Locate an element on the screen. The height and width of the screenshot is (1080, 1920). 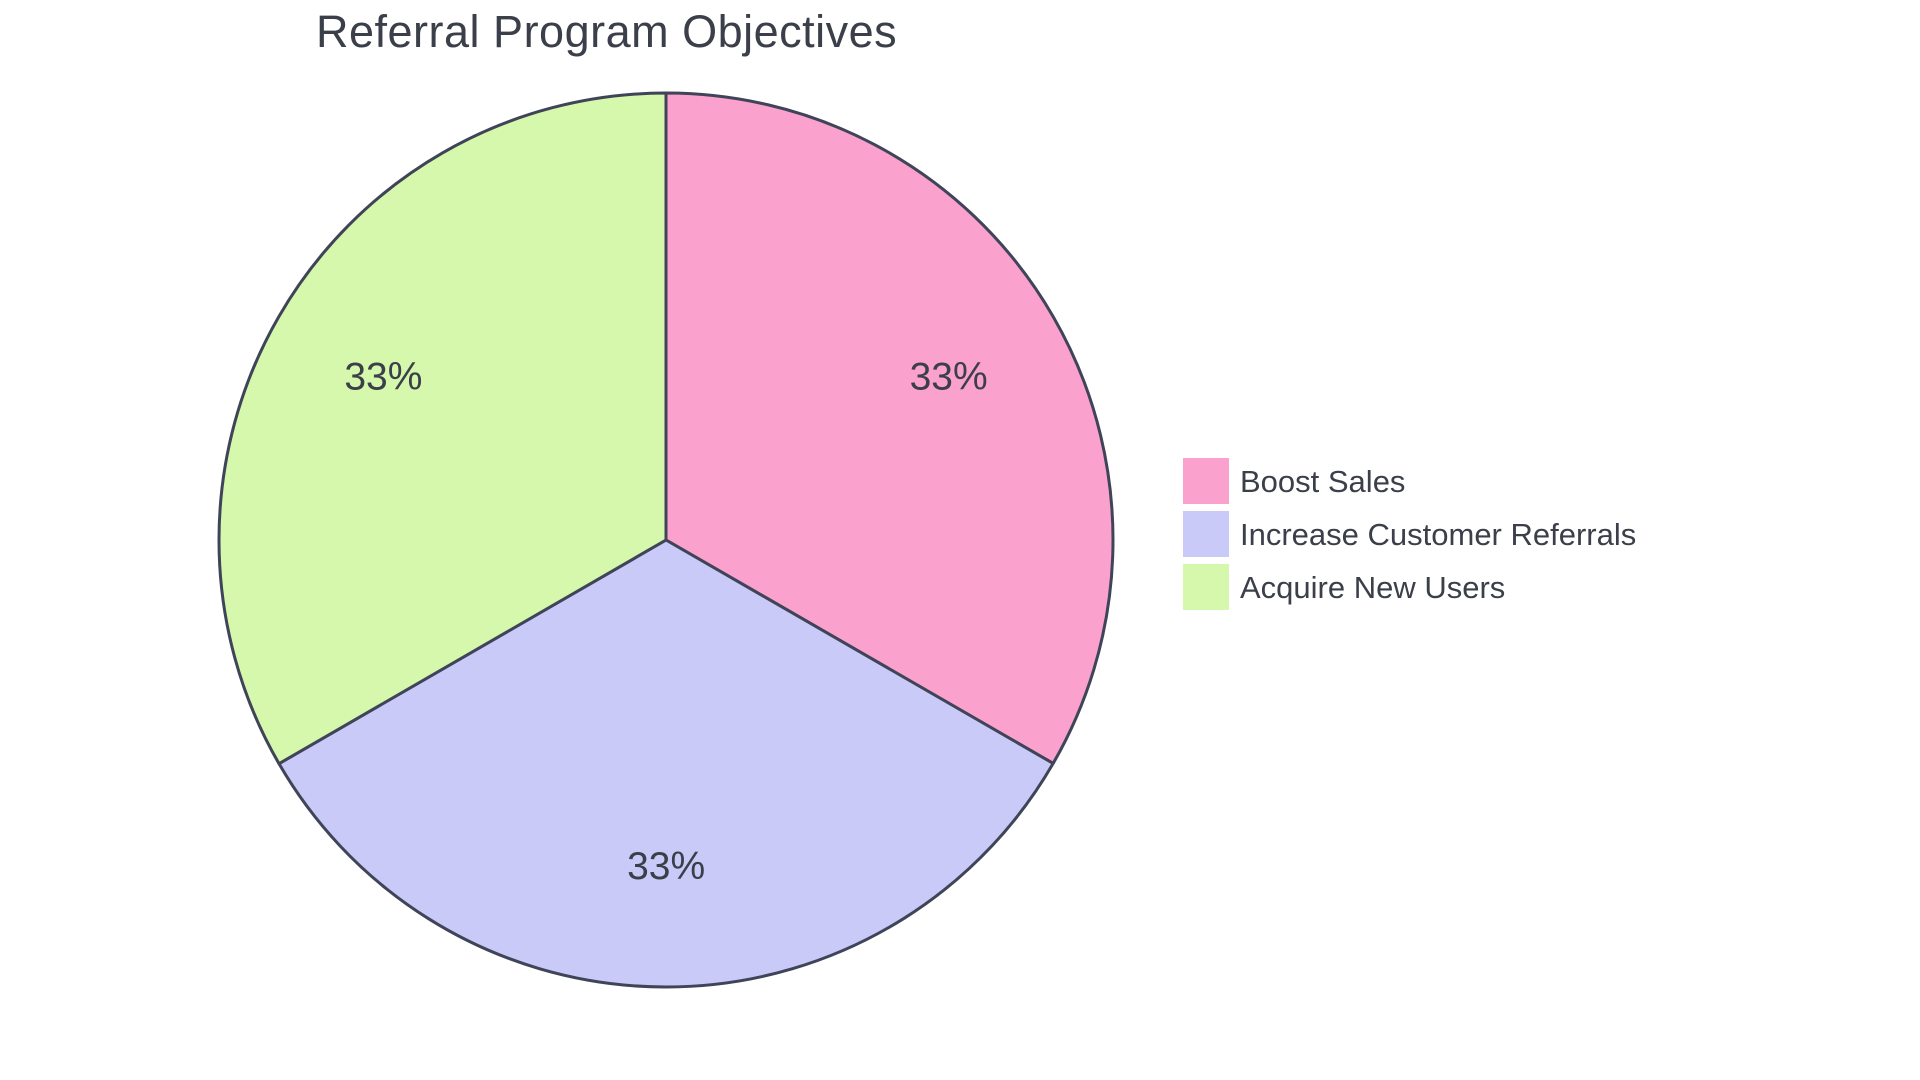
legend-item-acquire-new-users: Acquire New Users is located at coordinates (1409, 587).